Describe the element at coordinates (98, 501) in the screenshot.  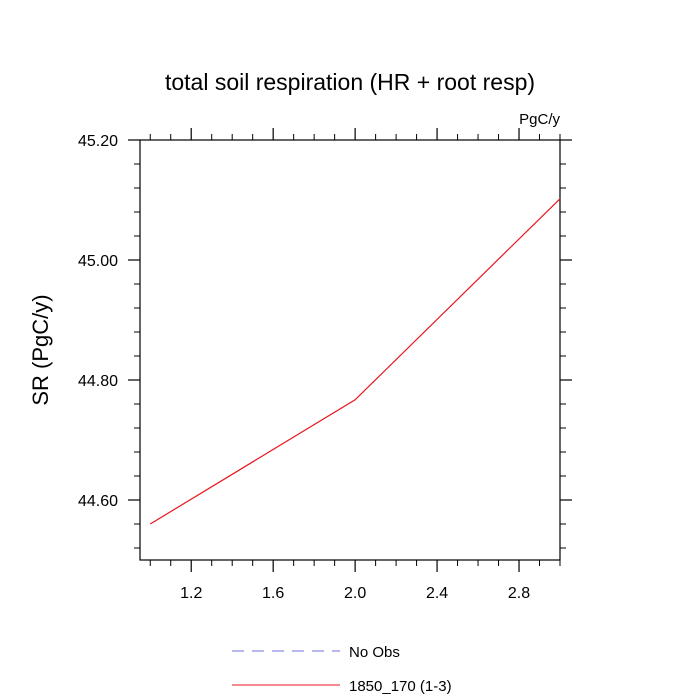
I see `y-tick-label: 44.60` at that location.